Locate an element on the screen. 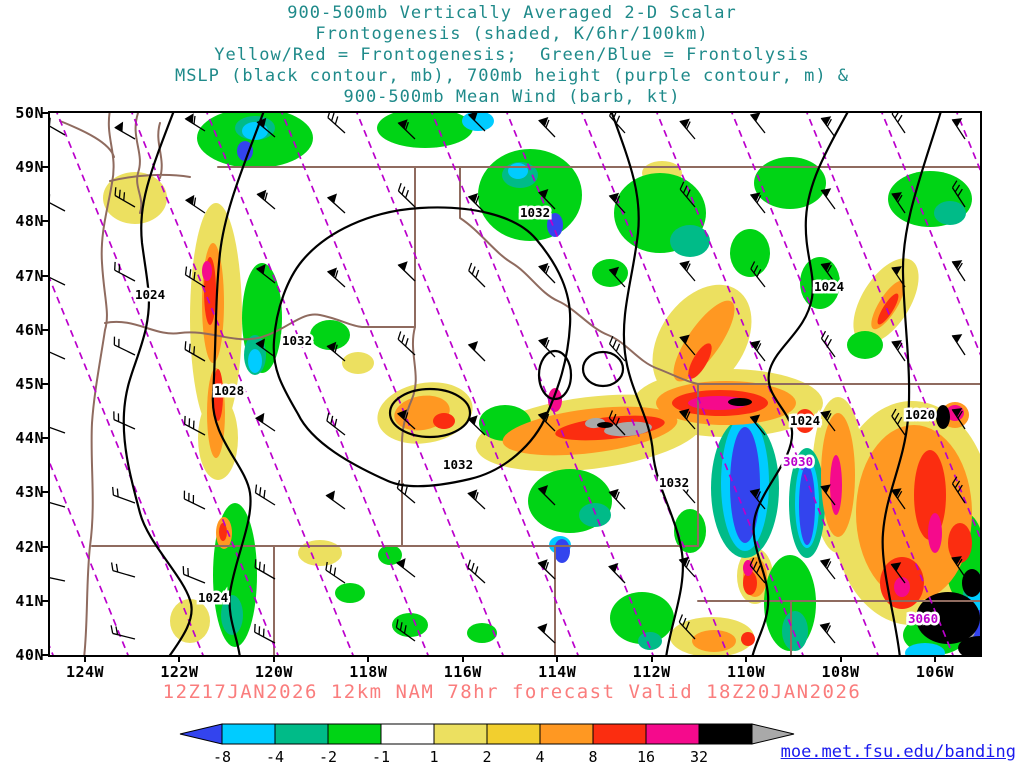 The height and width of the screenshot is (768, 1024). colorbar-label: 32 is located at coordinates (699, 757).